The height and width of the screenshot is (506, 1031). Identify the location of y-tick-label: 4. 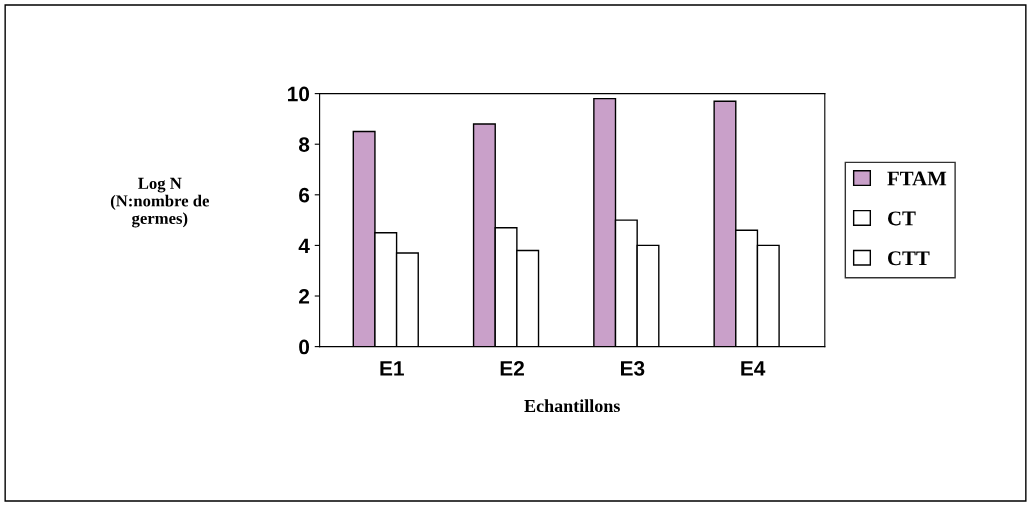
(304, 245).